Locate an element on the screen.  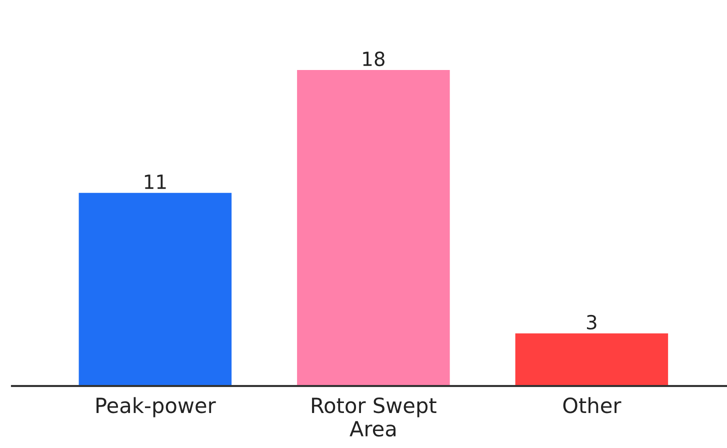
x-tick-label: Rotor Swept Area is located at coordinates (374, 417).